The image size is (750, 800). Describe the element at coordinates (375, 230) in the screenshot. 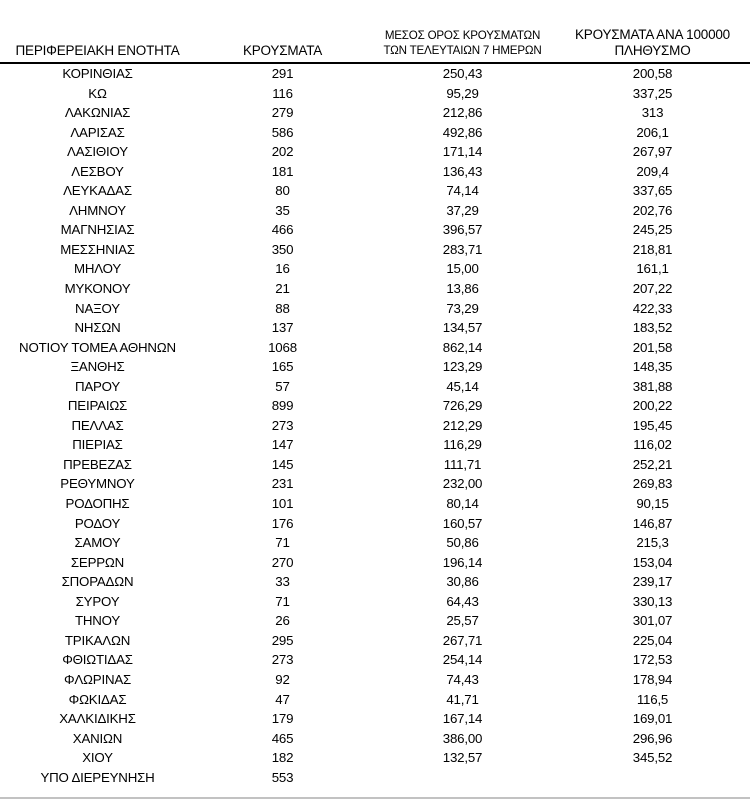

I see `table-row: ΜΑΓΝΗΣΙΑΣ 466 396,57 245,25` at that location.